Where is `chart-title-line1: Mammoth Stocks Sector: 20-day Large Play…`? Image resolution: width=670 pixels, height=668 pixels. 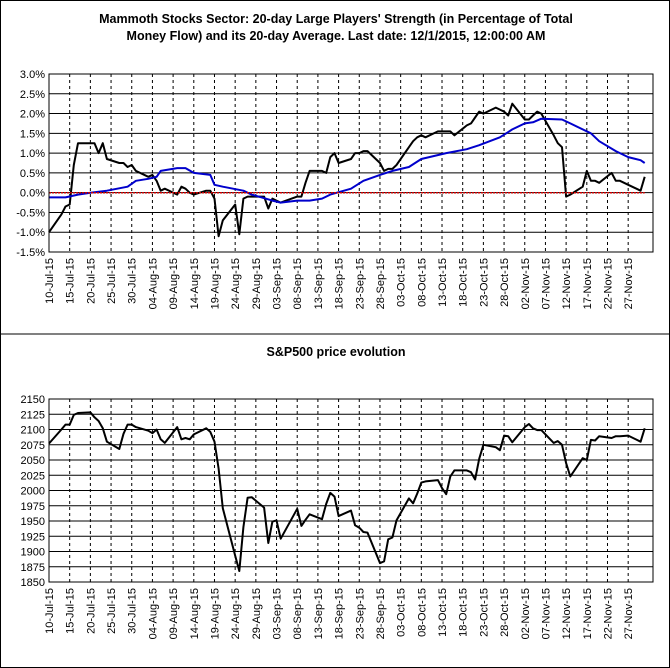 chart-title-line1: Mammoth Stocks Sector: 20-day Large Play… is located at coordinates (336, 19).